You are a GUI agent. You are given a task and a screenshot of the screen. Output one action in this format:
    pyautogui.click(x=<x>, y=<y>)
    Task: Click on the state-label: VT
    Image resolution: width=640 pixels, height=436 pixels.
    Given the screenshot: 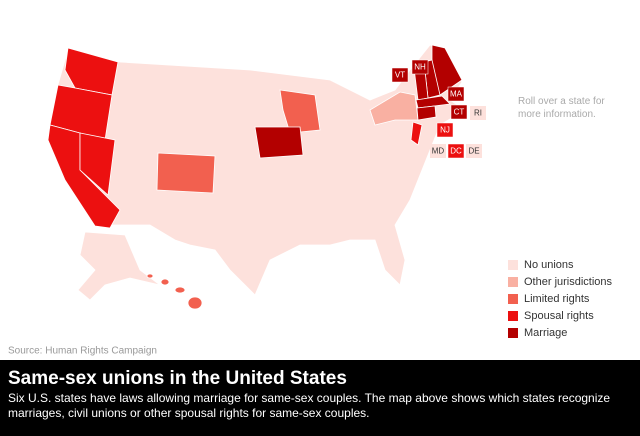 What is the action you would take?
    pyautogui.click(x=400, y=75)
    